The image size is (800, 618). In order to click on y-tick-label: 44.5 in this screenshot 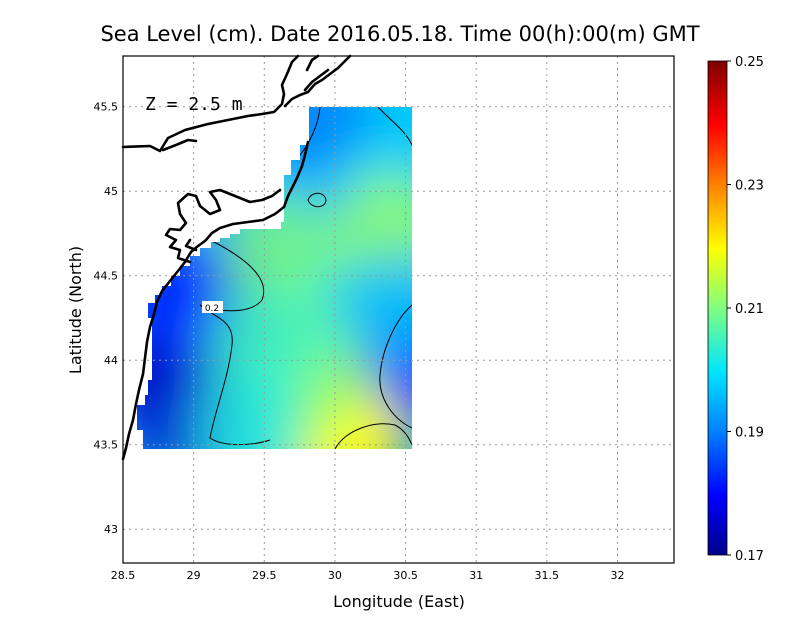, I will do `click(106, 276)`.